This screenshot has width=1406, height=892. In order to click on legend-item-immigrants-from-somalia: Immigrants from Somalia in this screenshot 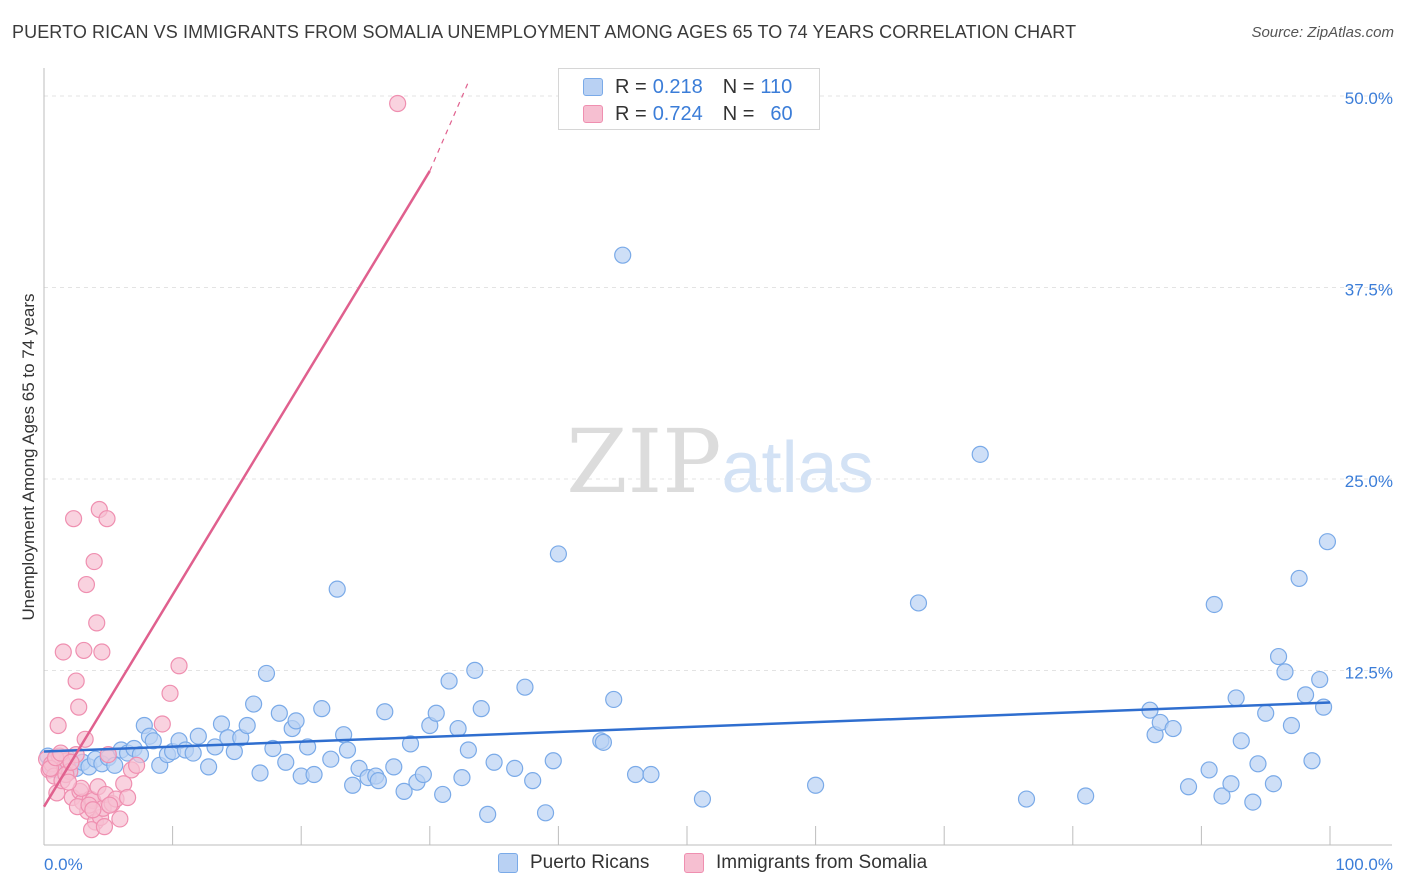, I will do `click(805, 863)`.